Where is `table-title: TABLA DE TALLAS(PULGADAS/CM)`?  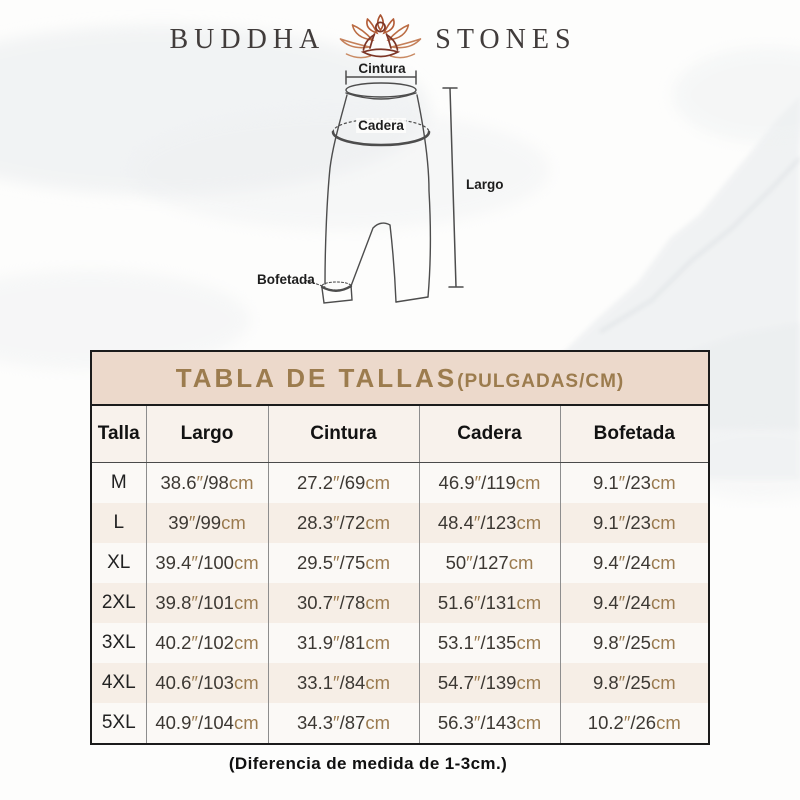 table-title: TABLA DE TALLAS(PULGADAS/CM) is located at coordinates (400, 378).